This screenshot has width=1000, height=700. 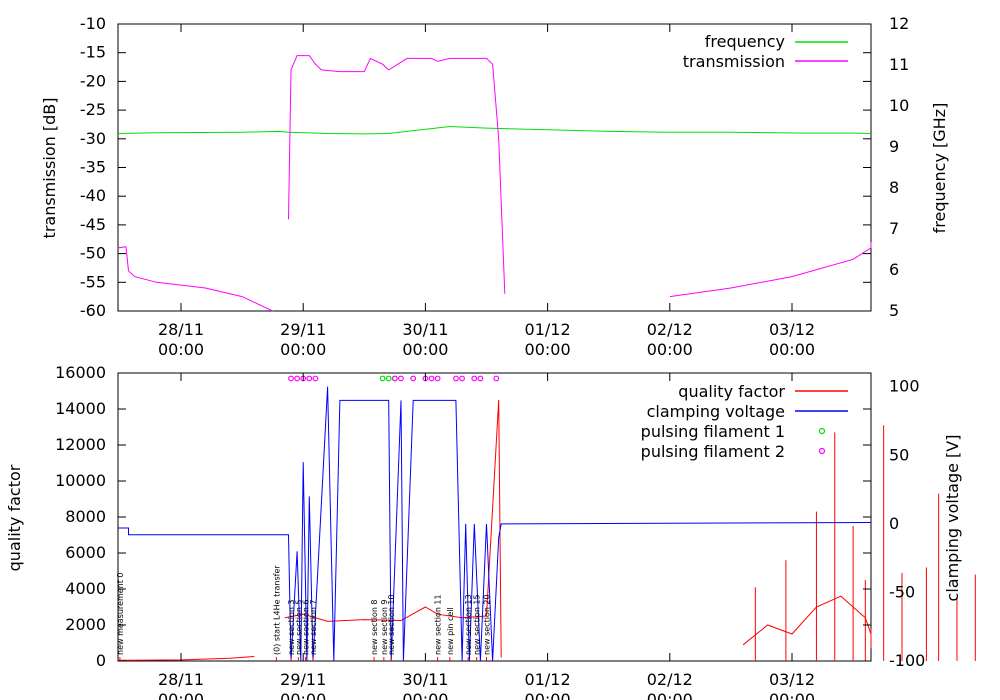 I want to click on y-tick-label: 16000, so click(x=80, y=372).